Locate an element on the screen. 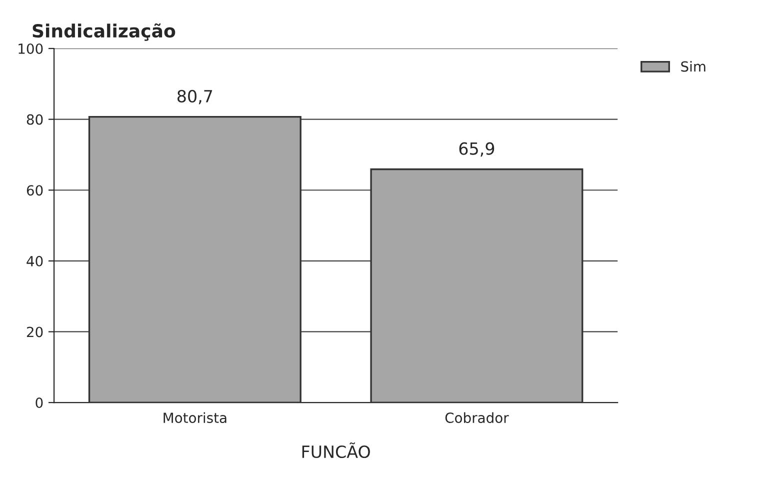 The height and width of the screenshot is (485, 772). x-tick-label: Cobrador is located at coordinates (477, 418).